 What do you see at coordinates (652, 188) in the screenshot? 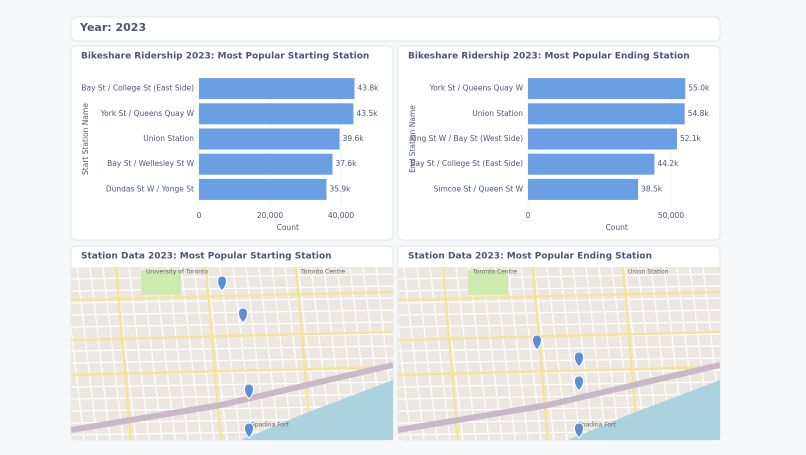
I see `value-label: 38.5k` at bounding box center [652, 188].